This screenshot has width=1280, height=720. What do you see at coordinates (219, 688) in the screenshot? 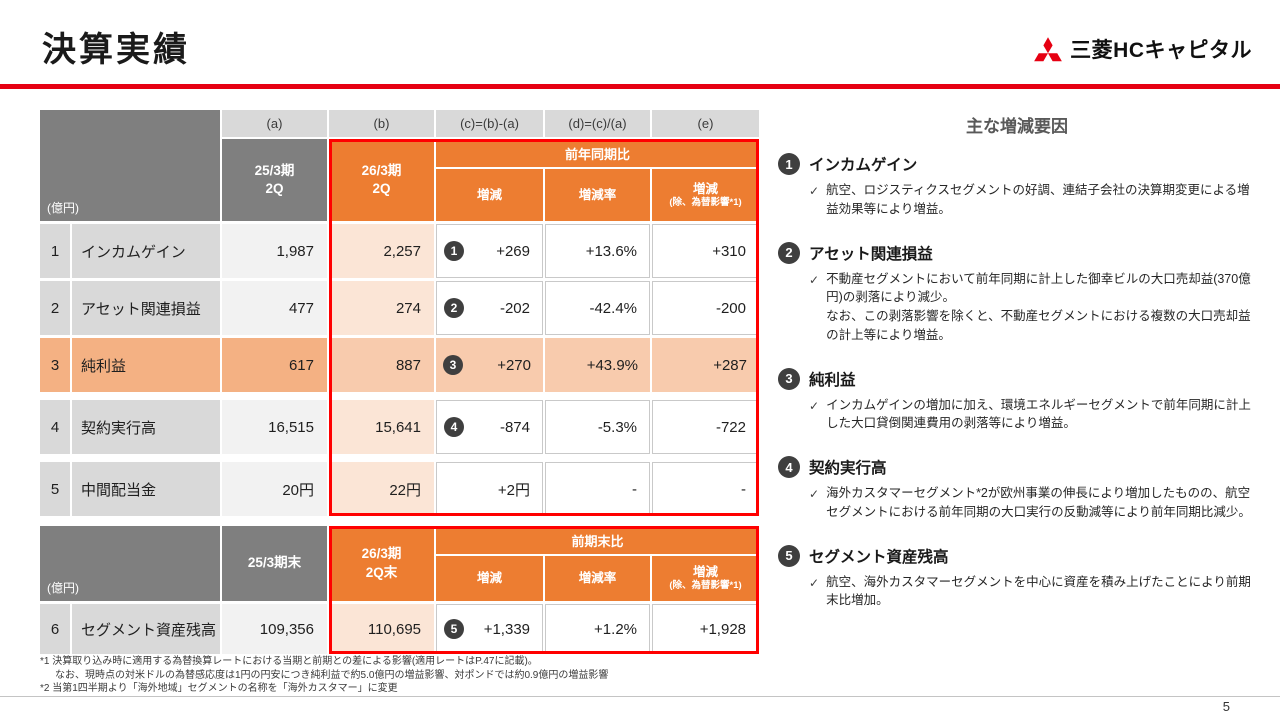
I see `footnote-2: *2 当第1四半期より「海外地域」セグメントの名称を「海外カスタマー」に変更` at bounding box center [219, 688].